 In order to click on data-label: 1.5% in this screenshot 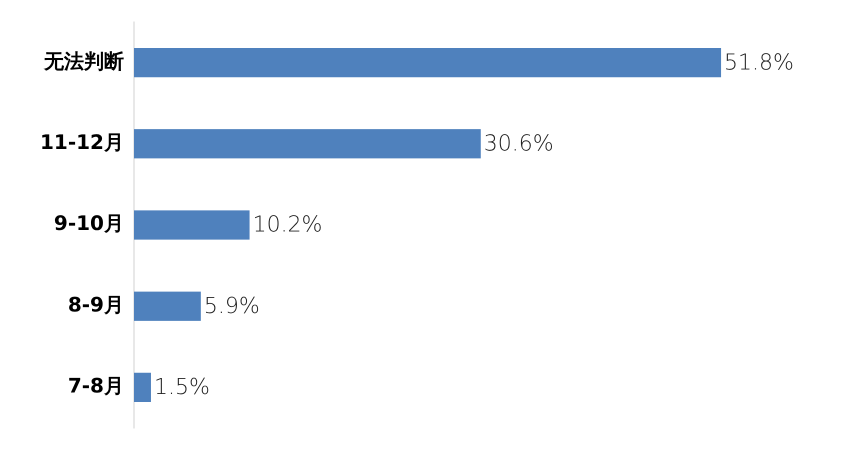, I will do `click(182, 387)`.